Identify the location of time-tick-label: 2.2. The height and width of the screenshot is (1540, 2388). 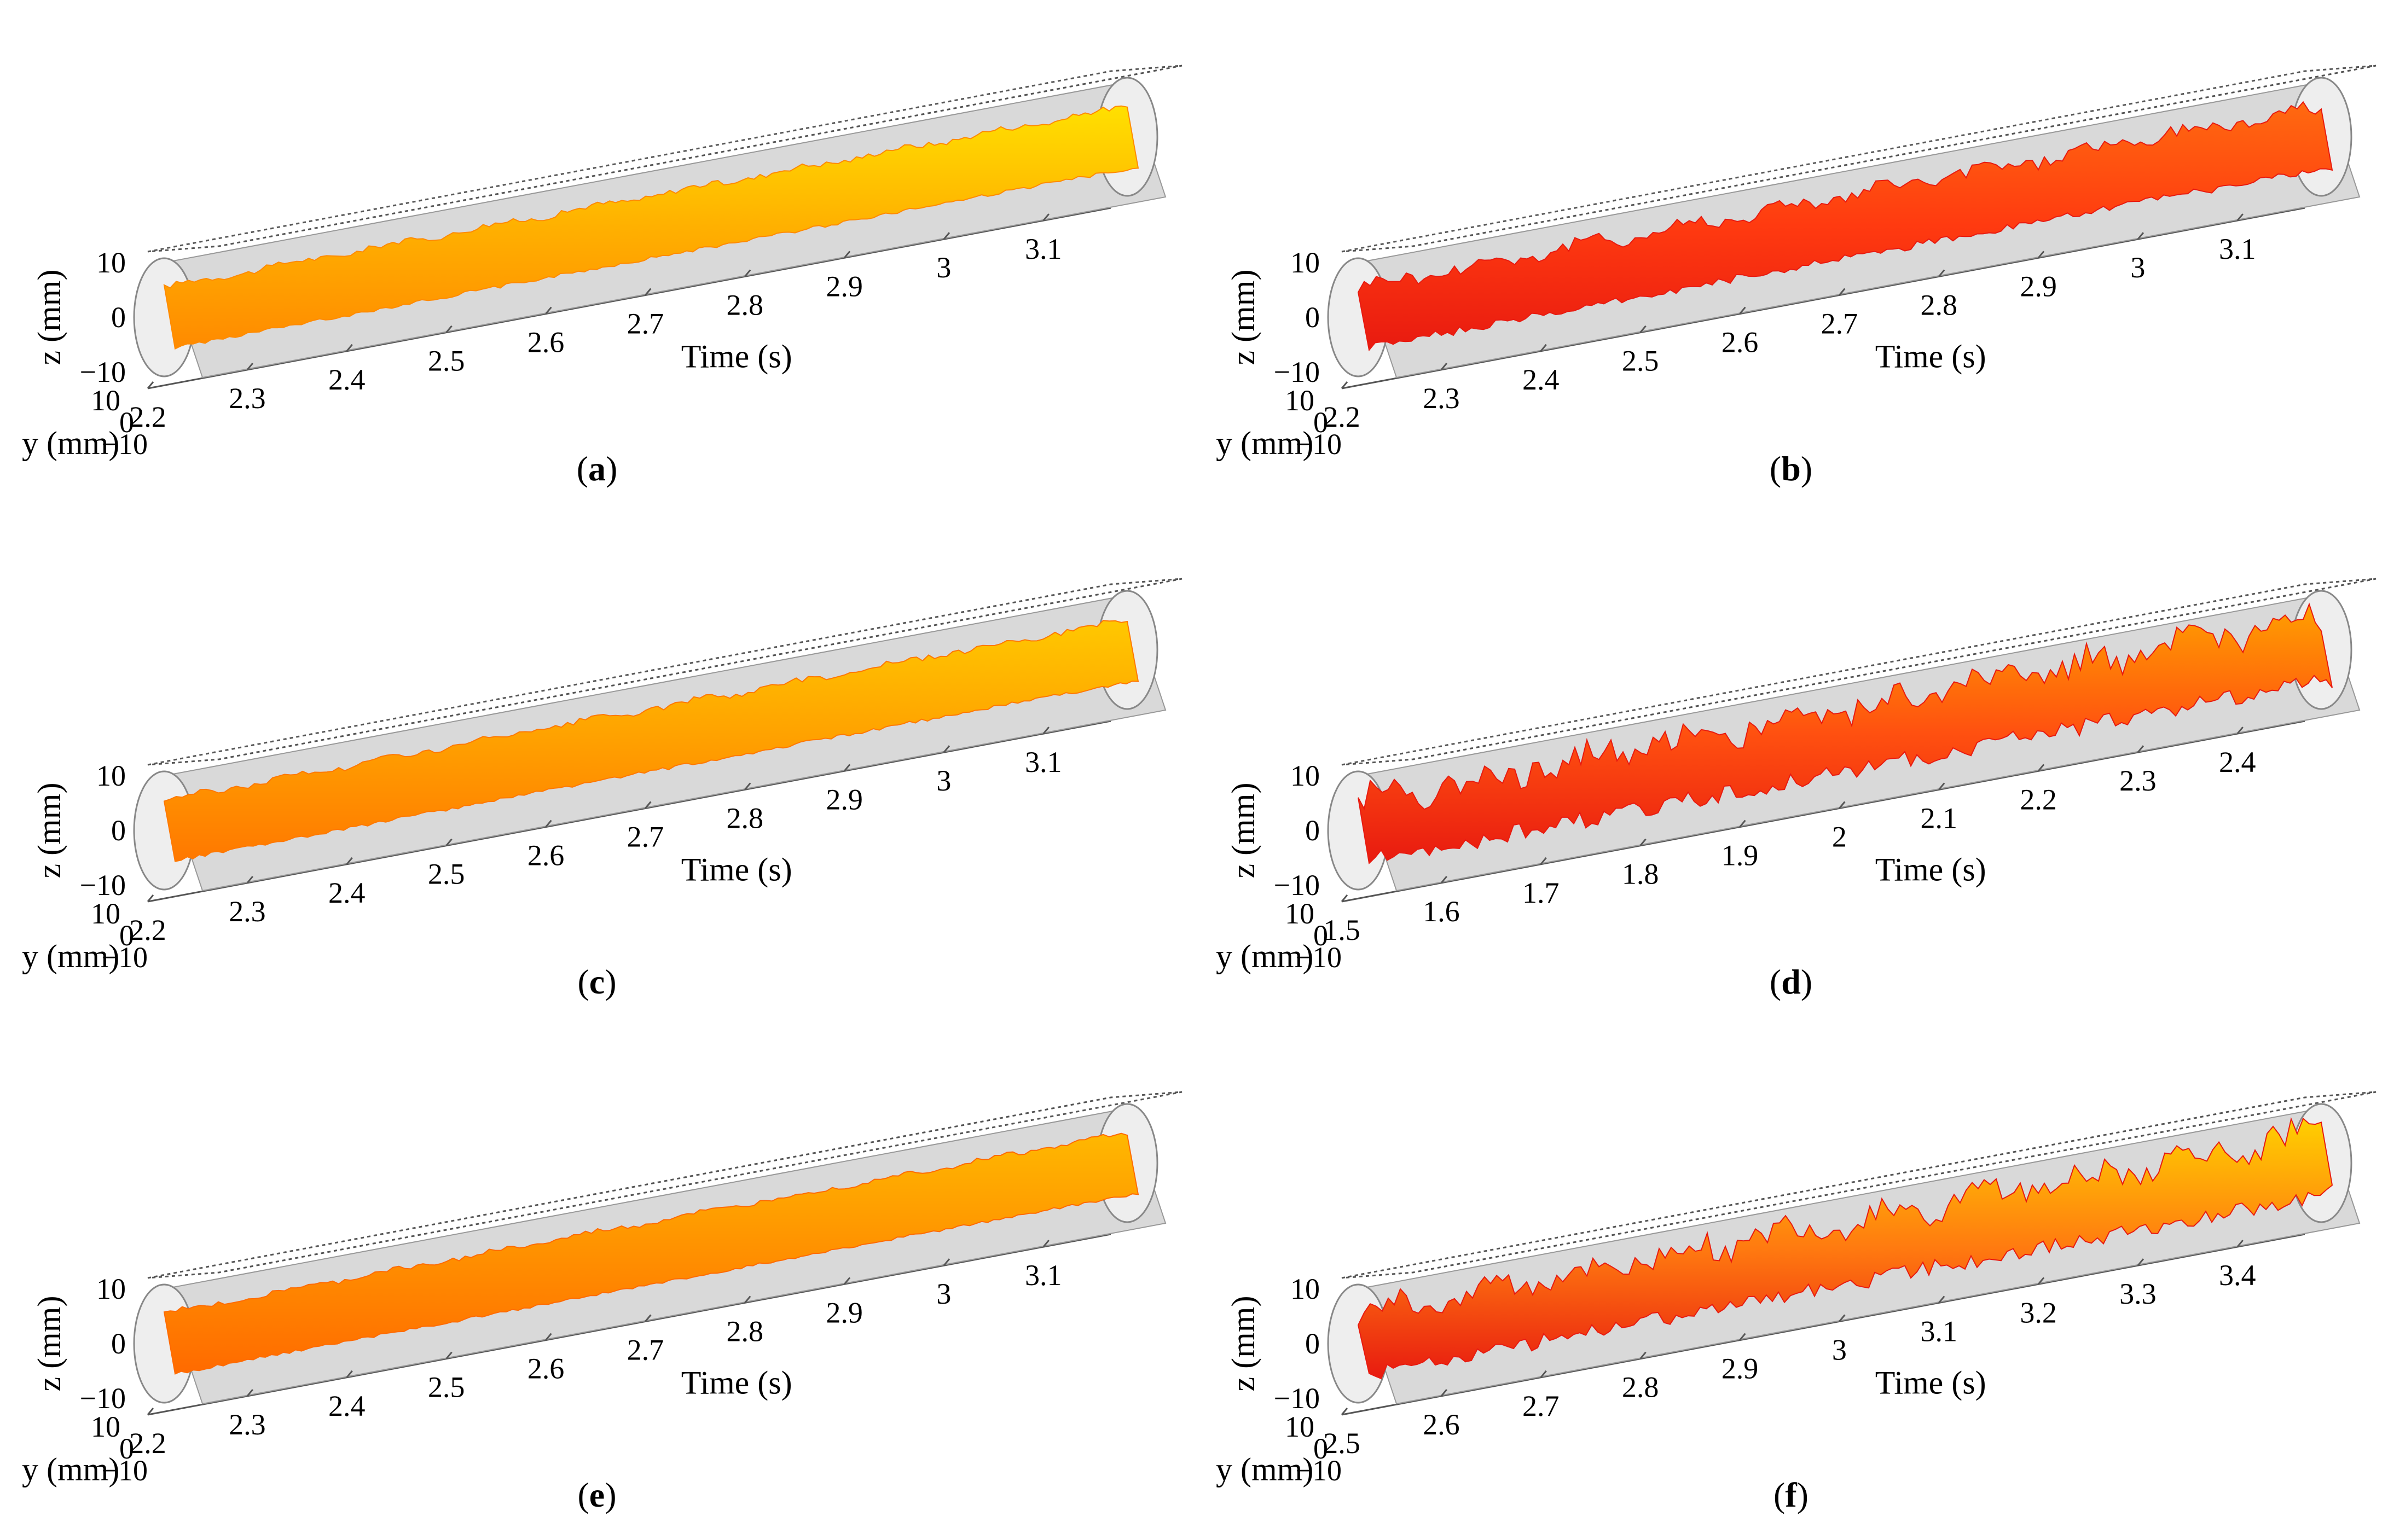
(1341, 416).